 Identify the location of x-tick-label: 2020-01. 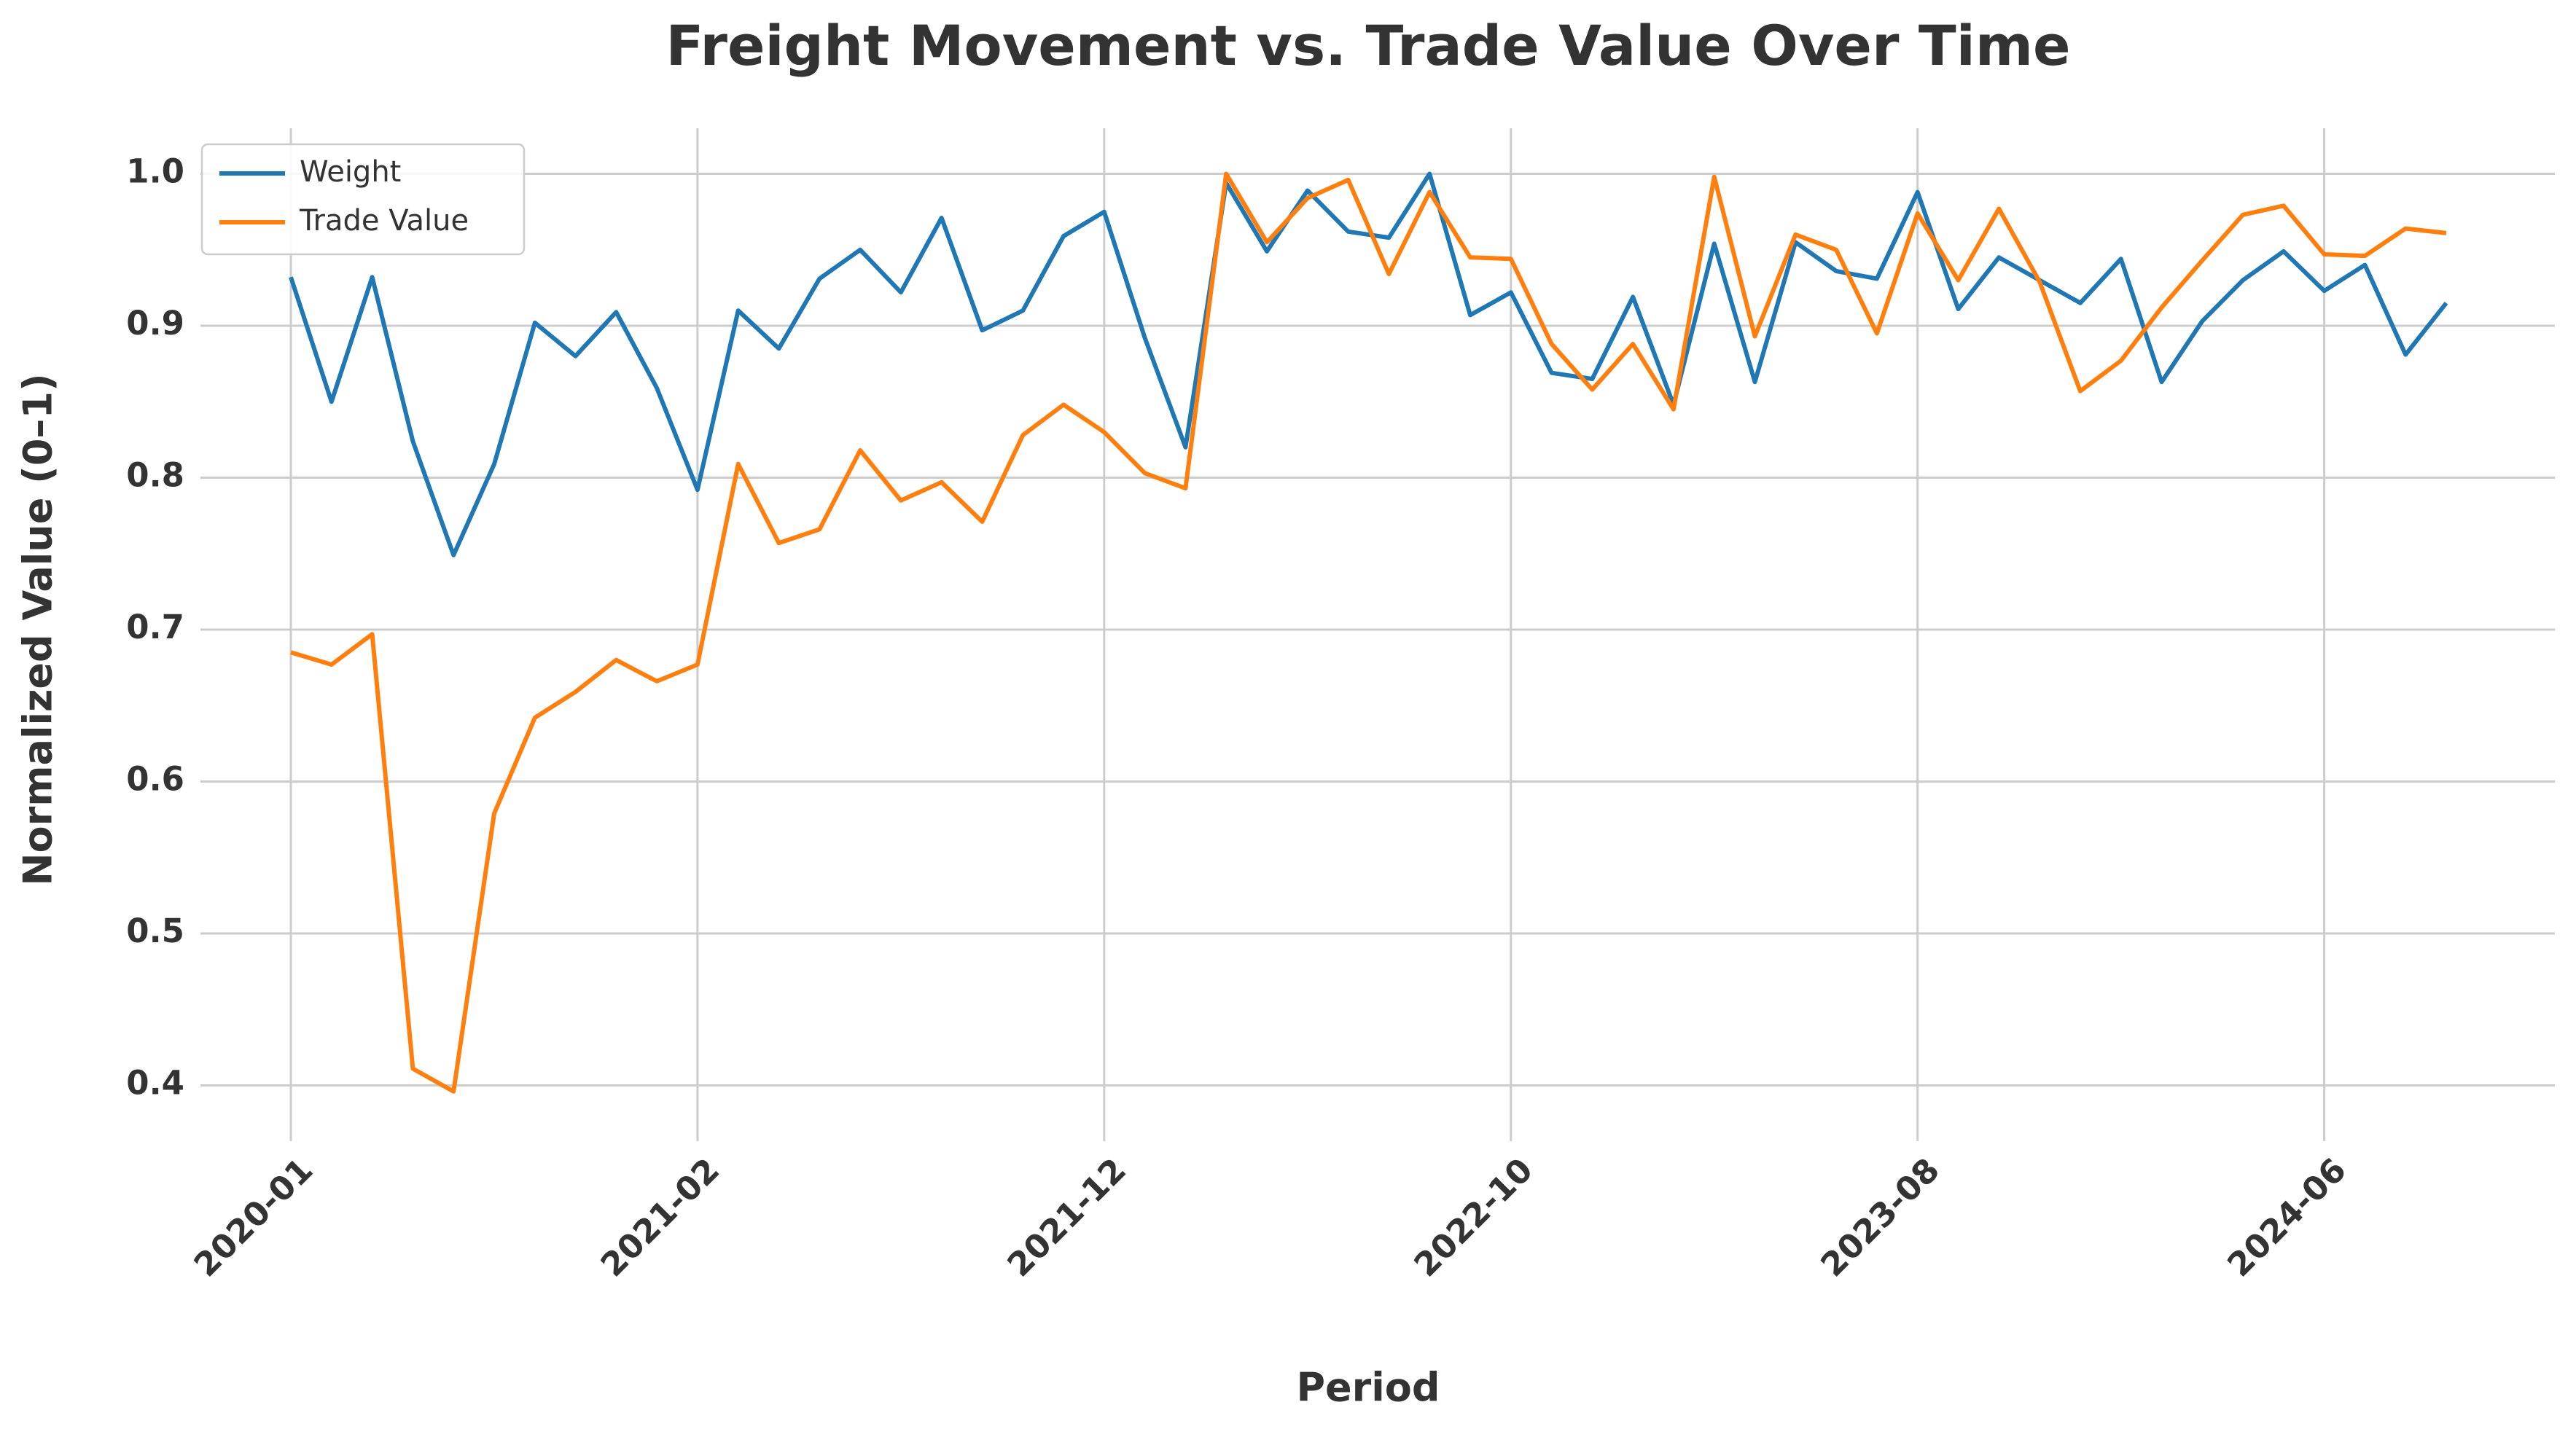
(254, 1218).